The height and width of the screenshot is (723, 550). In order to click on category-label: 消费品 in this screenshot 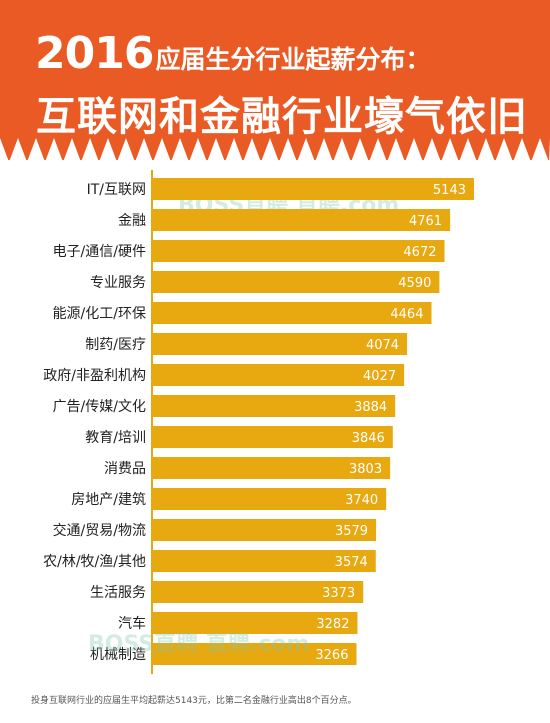, I will do `click(125, 469)`.